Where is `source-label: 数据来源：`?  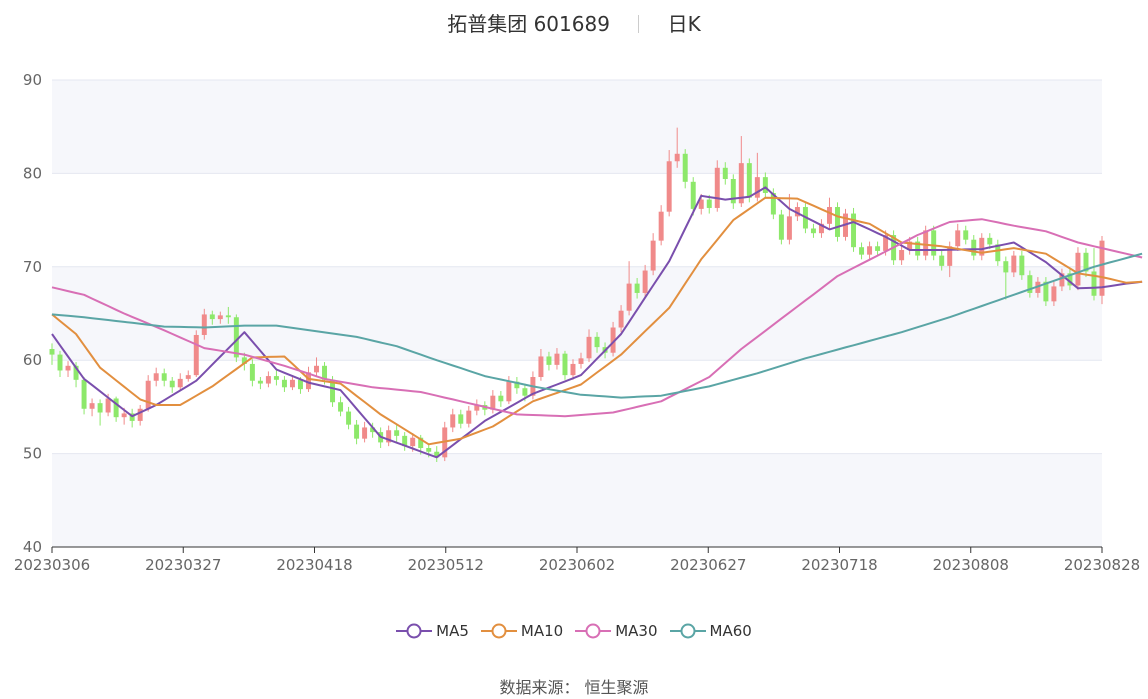 source-label: 数据来源： is located at coordinates (539, 687).